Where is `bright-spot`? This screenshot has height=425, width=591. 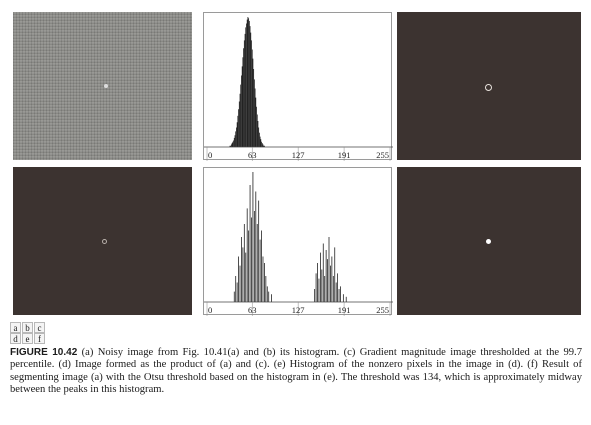 bright-spot is located at coordinates (106, 86).